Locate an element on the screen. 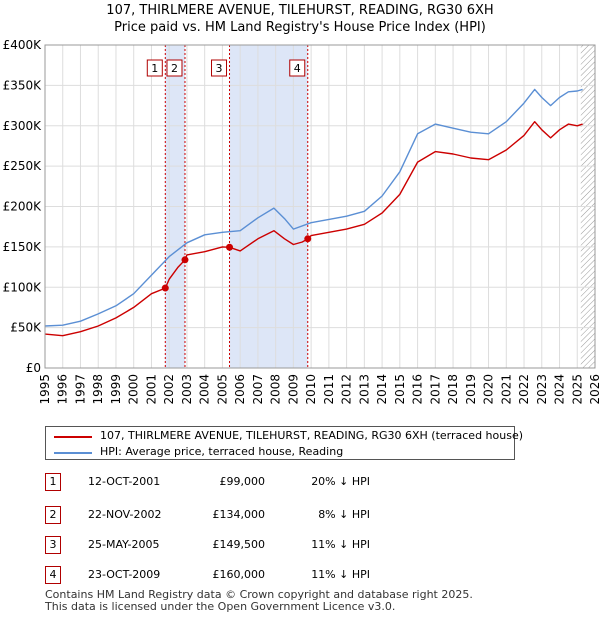  sale-number-badge: 4 is located at coordinates (53, 575).